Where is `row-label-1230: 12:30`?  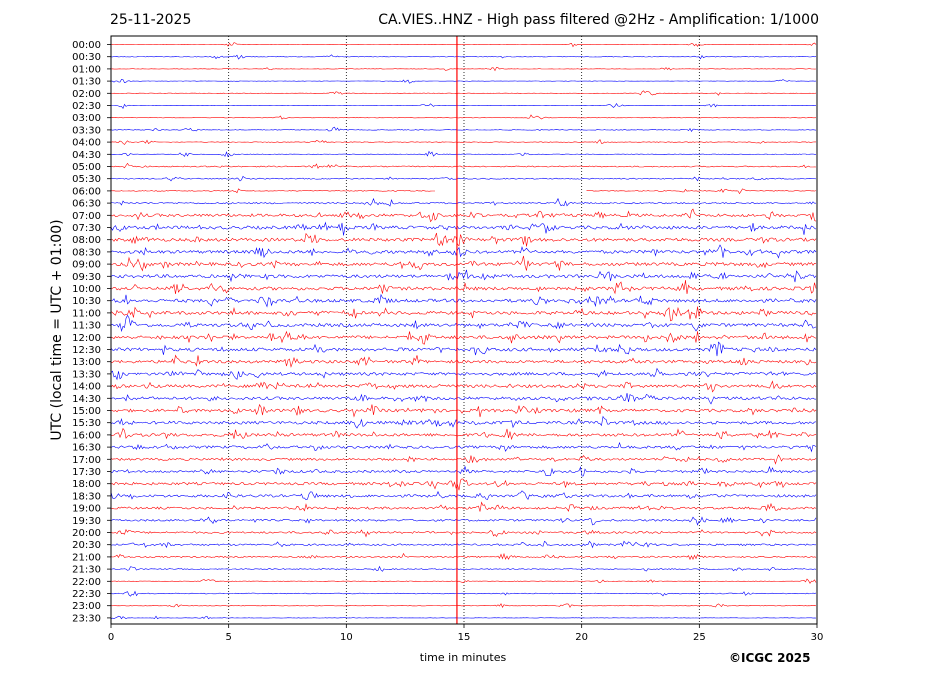
row-label-1230: 12:30 is located at coordinates (86, 350).